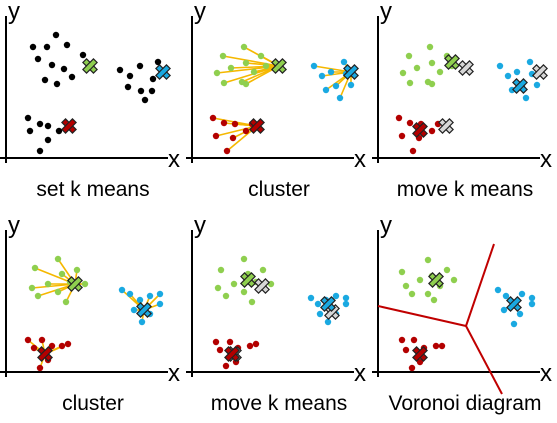 This screenshot has width=557, height=423. I want to click on assignment-line, so click(332, 69).